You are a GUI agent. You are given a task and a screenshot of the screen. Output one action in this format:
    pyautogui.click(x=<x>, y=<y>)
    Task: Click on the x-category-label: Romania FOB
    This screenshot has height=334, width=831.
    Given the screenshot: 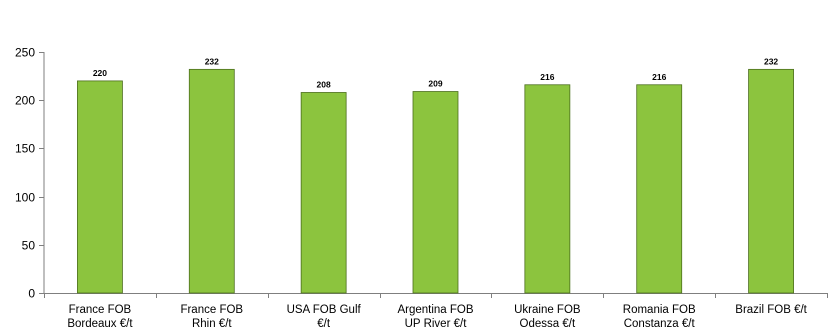 What is the action you would take?
    pyautogui.click(x=659, y=310)
    